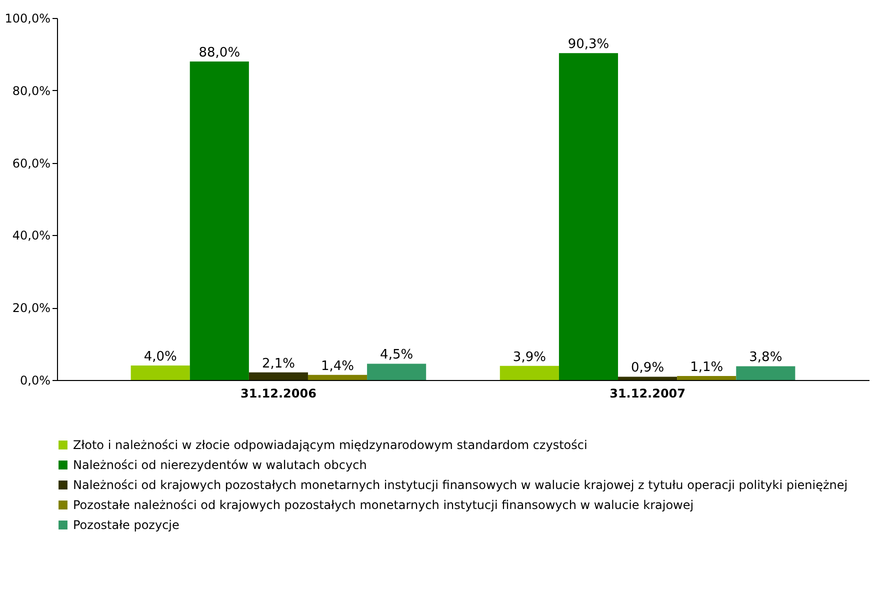  Describe the element at coordinates (31, 163) in the screenshot. I see `y-tick-label: 60,0%` at that location.